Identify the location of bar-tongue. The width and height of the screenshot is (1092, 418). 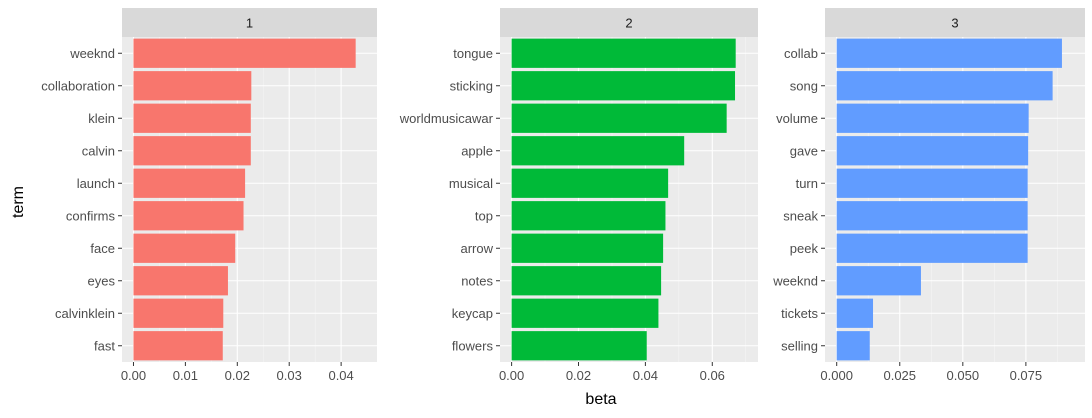
(623, 53).